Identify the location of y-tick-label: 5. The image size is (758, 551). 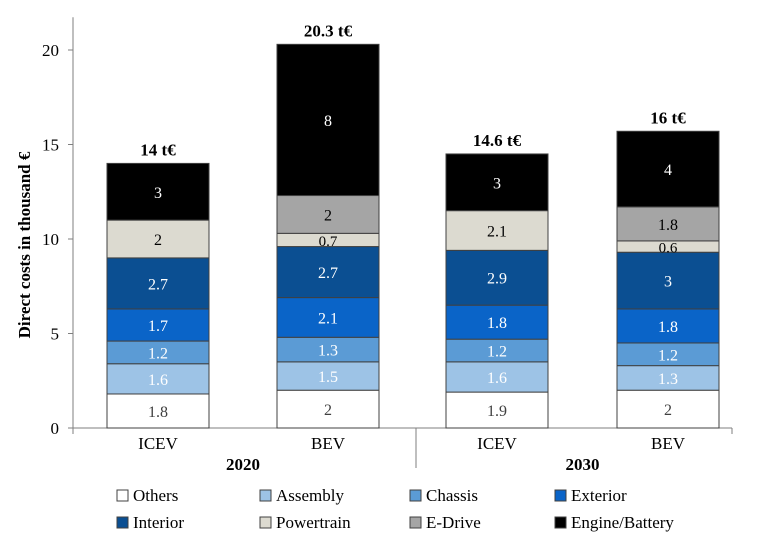
(55, 334).